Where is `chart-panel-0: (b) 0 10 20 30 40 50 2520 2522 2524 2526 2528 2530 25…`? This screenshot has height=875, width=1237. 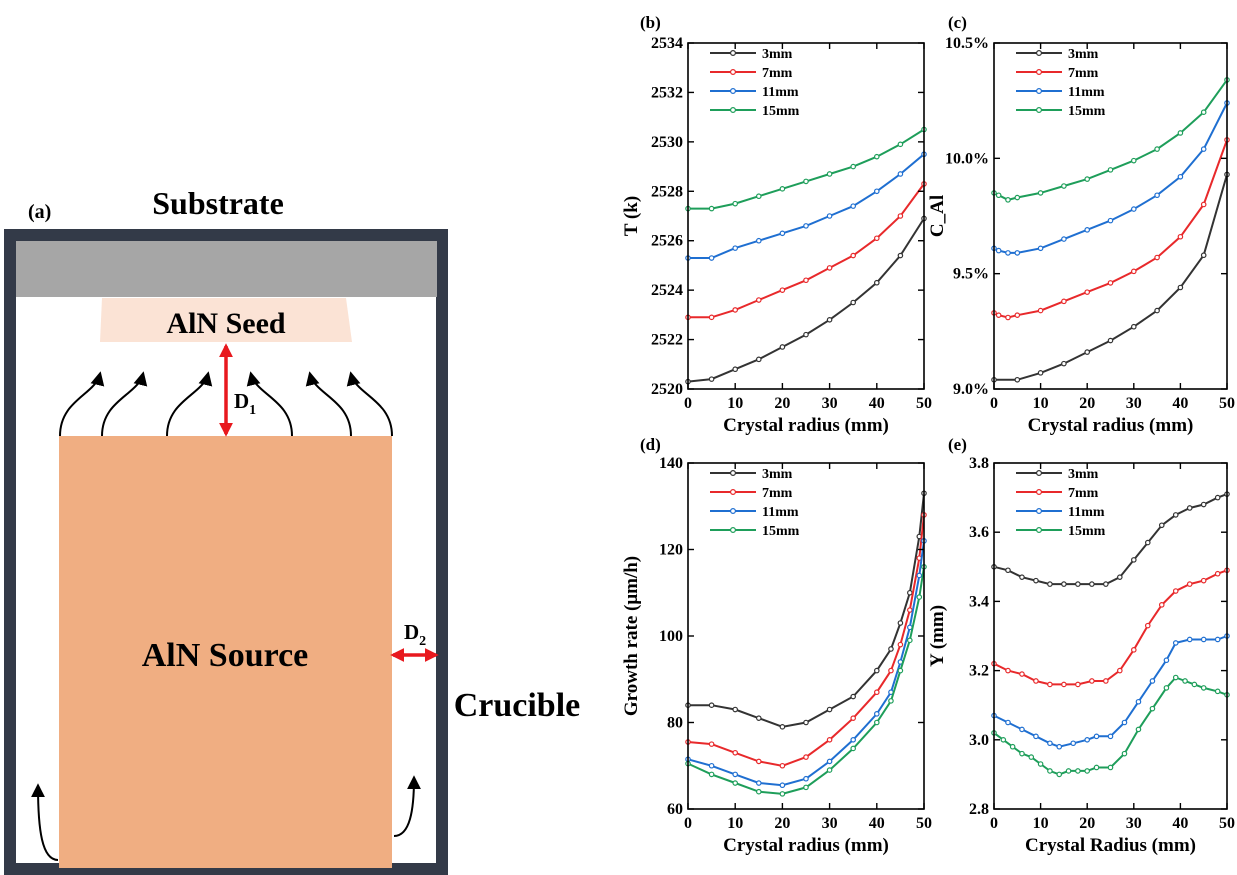 chart-panel-0: (b) 0 10 20 30 40 50 2520 2522 2524 2526 2528 2530 25… is located at coordinates (776, 224).